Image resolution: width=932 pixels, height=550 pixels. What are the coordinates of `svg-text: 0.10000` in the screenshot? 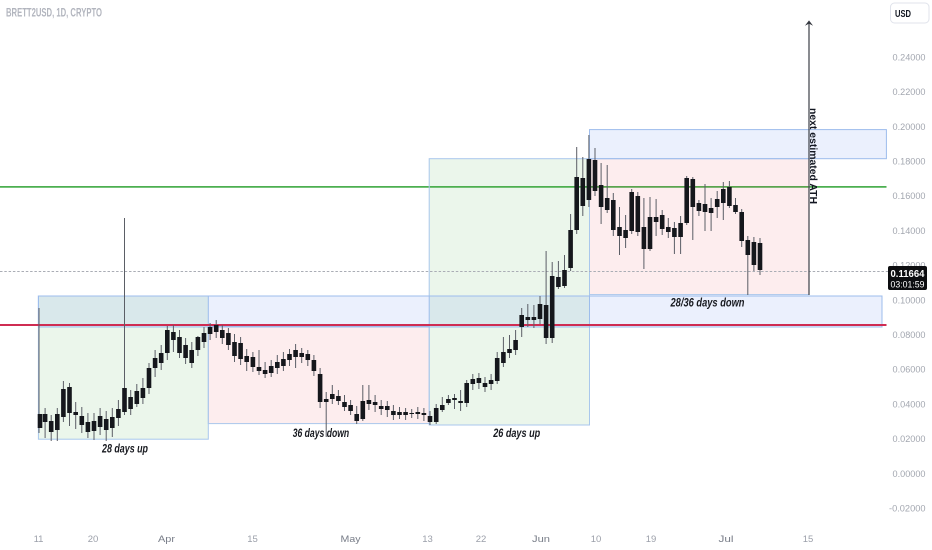 It's located at (909, 300).